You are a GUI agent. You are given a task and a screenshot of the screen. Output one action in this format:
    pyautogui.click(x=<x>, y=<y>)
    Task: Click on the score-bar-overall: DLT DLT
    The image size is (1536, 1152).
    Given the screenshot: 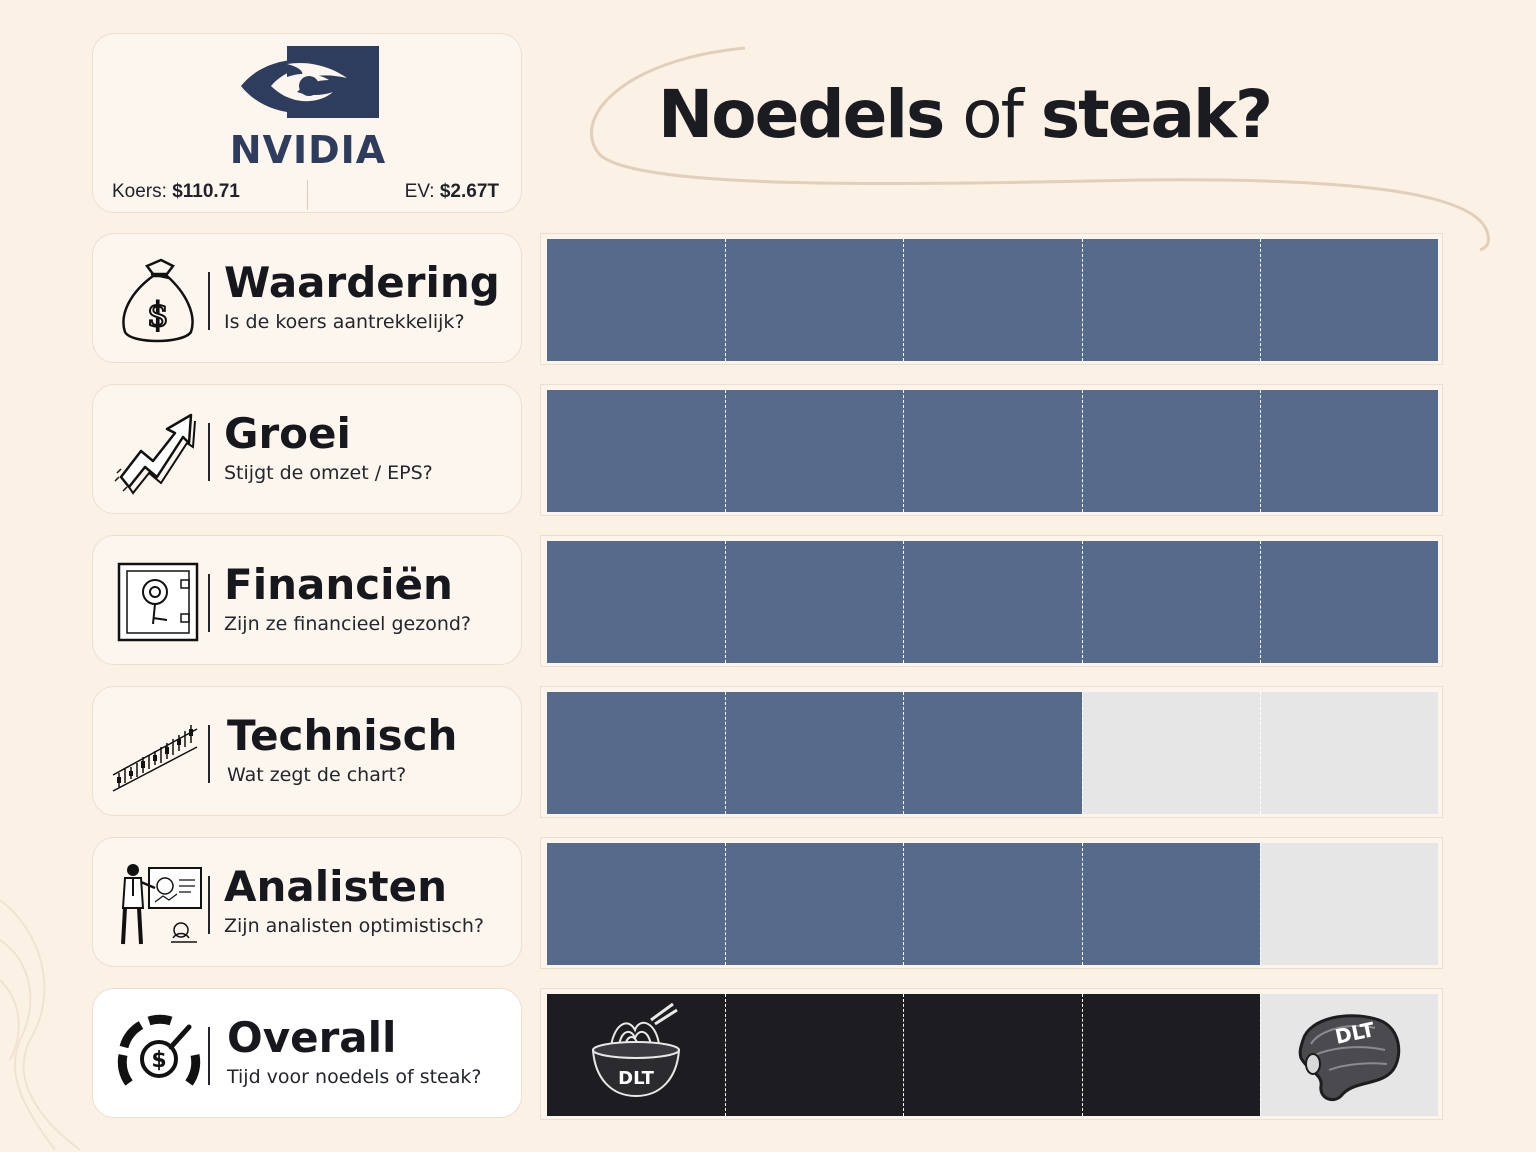 What is the action you would take?
    pyautogui.click(x=991, y=1054)
    